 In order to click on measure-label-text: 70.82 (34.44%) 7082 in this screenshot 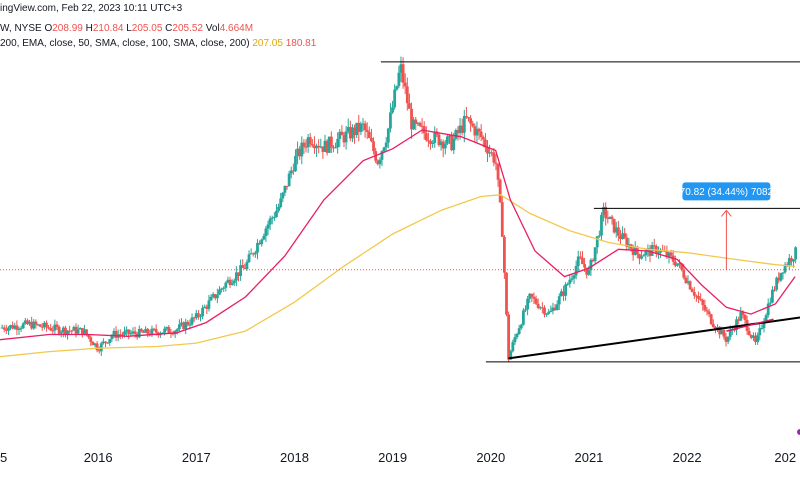, I will do `click(727, 192)`.